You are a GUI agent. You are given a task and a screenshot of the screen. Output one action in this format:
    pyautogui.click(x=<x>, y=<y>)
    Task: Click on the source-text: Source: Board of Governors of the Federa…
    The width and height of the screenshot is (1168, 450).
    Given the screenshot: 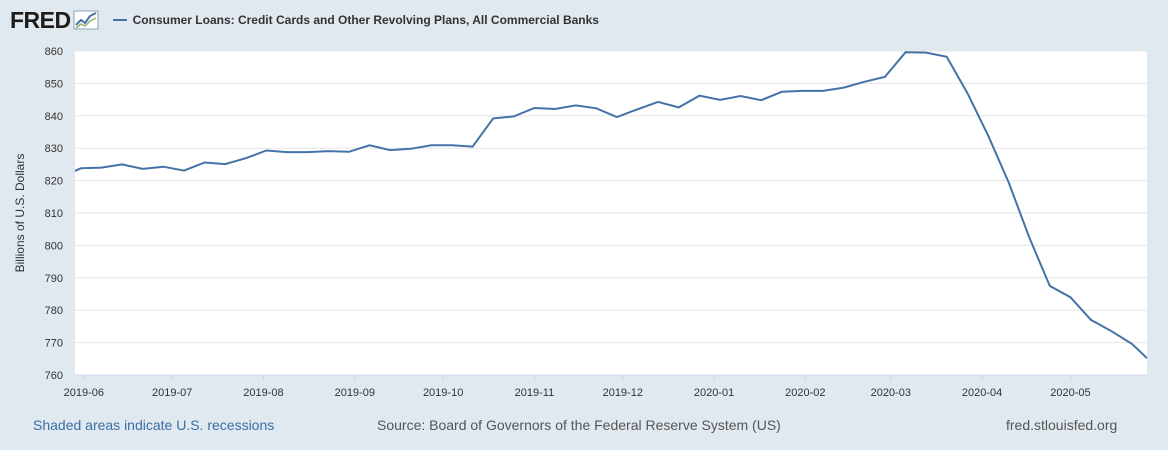 What is the action you would take?
    pyautogui.click(x=579, y=425)
    